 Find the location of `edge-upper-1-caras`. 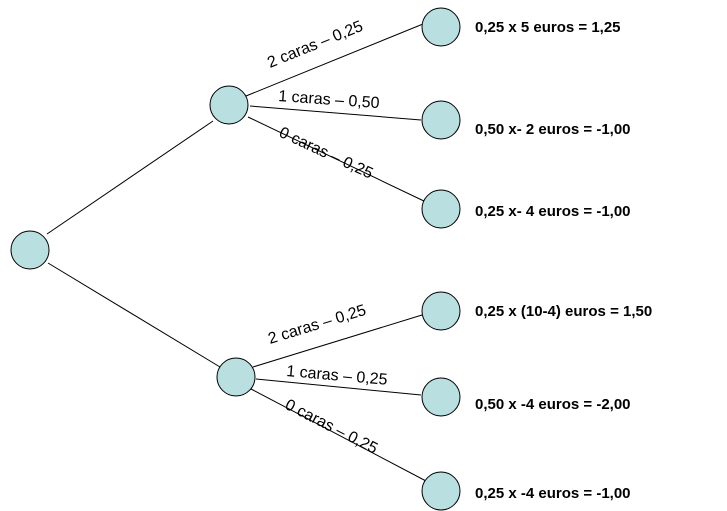

edge-upper-1-caras is located at coordinates (335, 113).